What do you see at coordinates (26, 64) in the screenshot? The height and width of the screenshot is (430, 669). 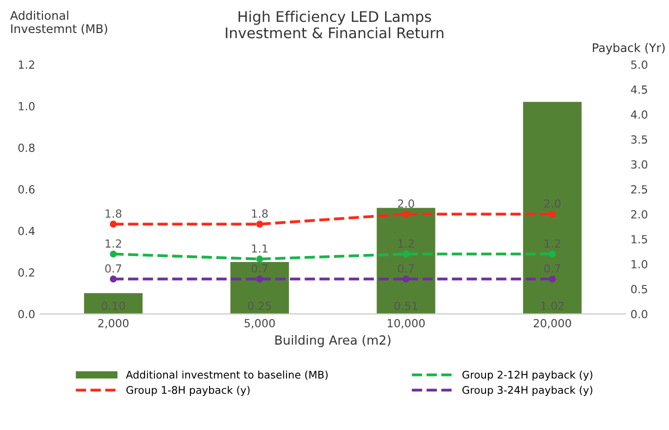 I see `y-tick-label: 1.2` at bounding box center [26, 64].